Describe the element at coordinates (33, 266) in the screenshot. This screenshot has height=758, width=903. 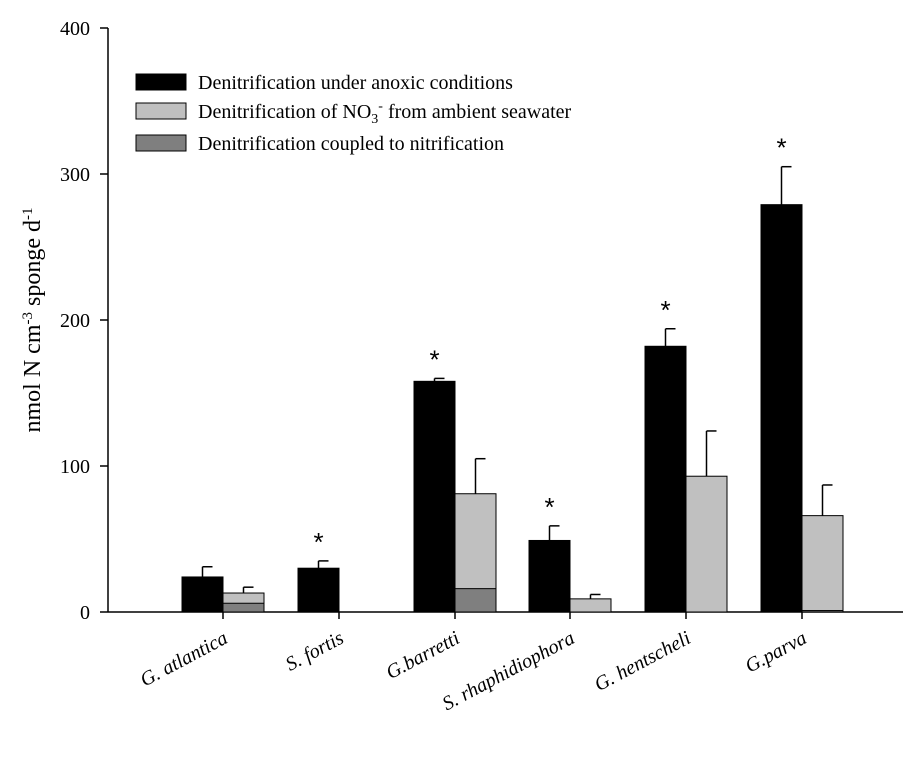
I see `y-axis-label-part: sponge d` at that location.